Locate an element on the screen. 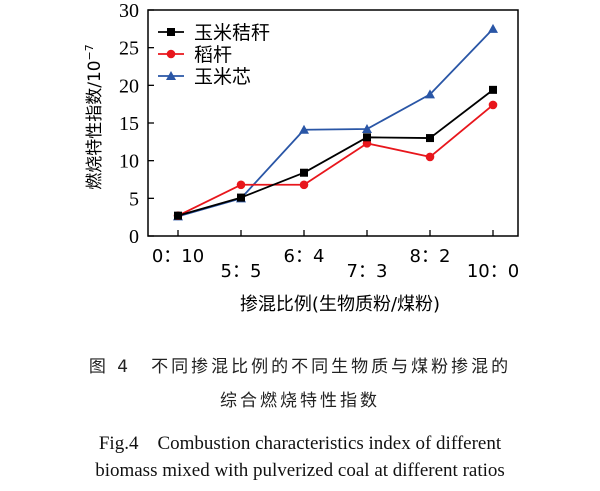 This screenshot has width=600, height=491. x-axis-label: 掺混比例(生物质粉/煤粉) is located at coordinates (340, 304).